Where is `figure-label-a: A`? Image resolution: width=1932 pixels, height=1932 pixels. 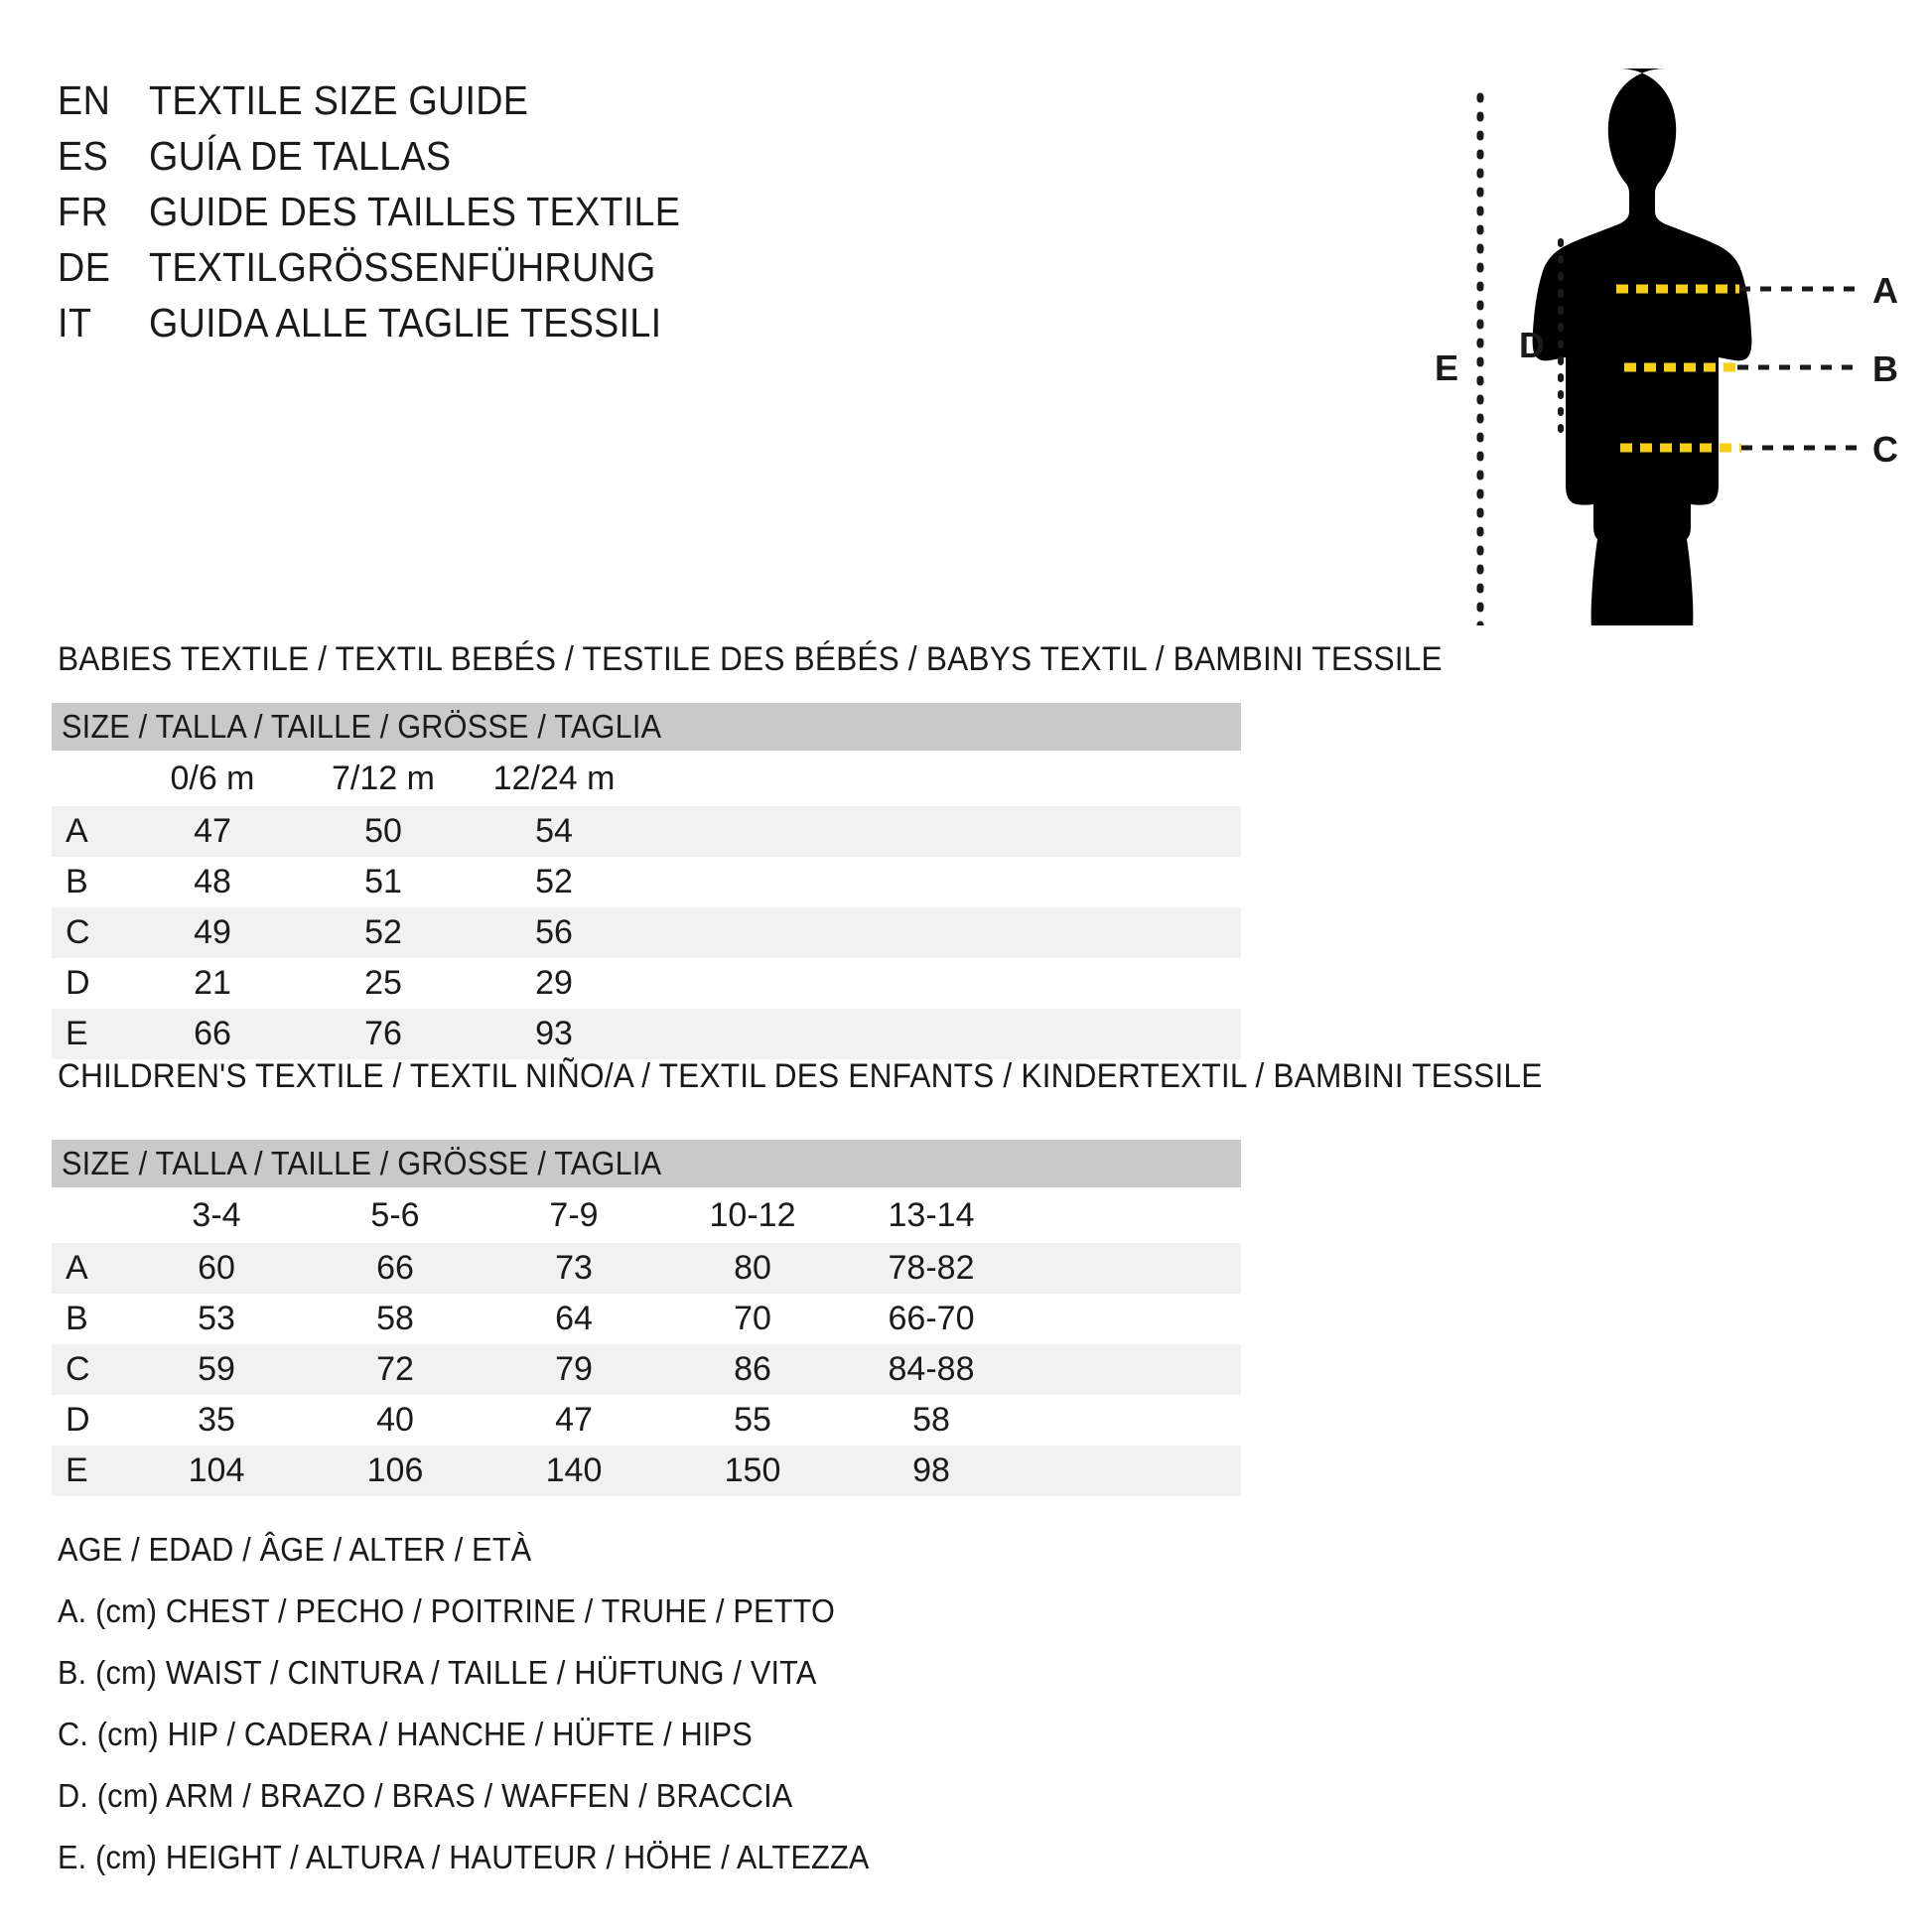 figure-label-a: A is located at coordinates (1885, 290).